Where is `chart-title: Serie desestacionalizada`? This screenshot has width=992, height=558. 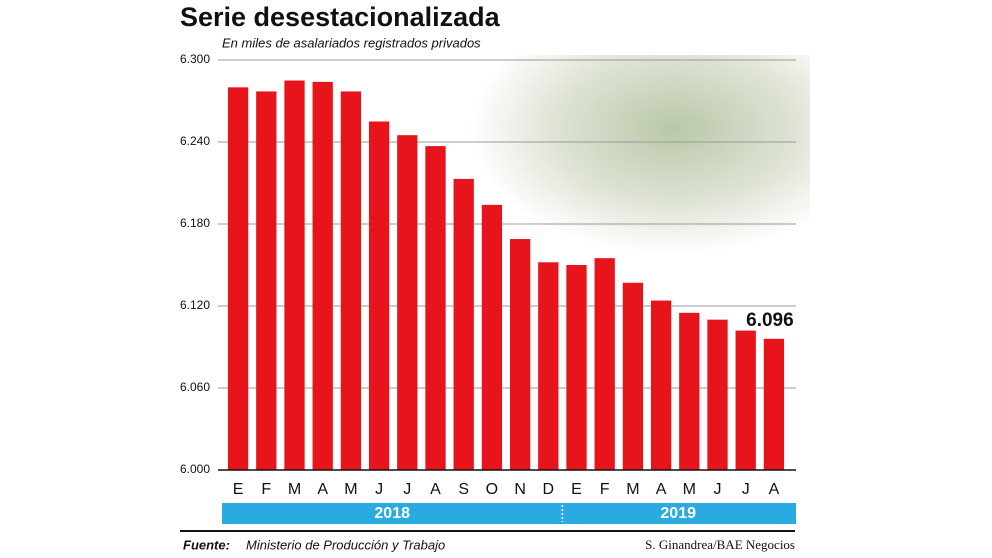 chart-title: Serie desestacionalizada is located at coordinates (340, 17).